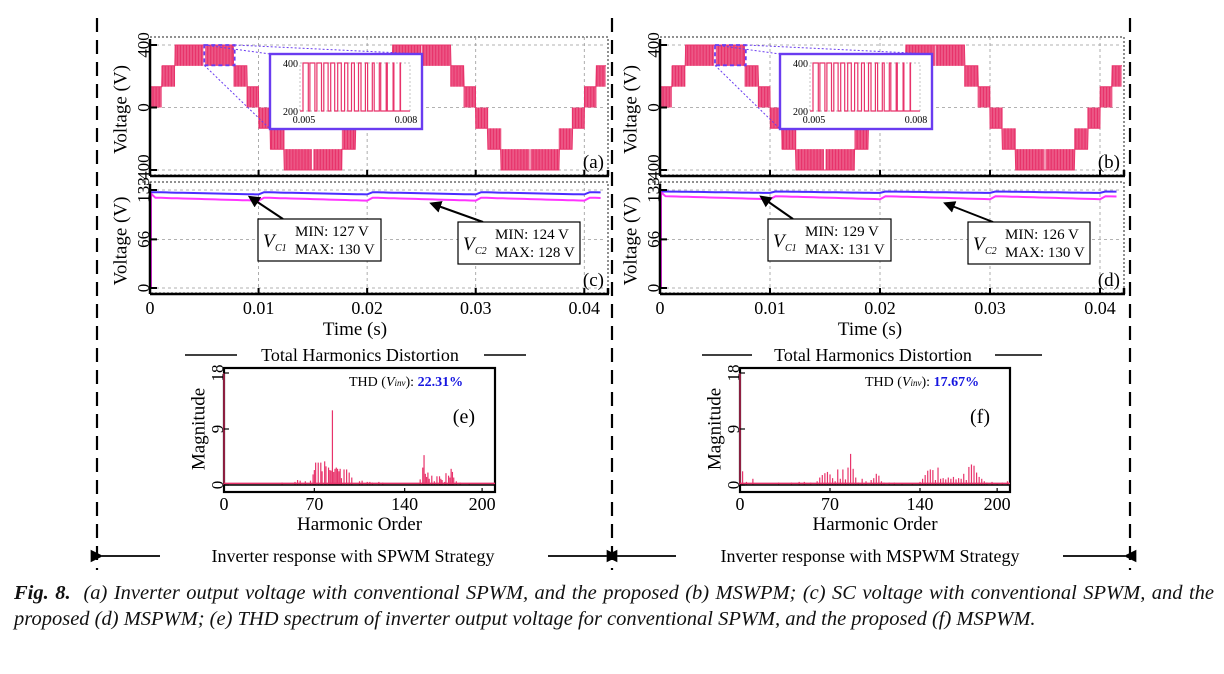 The width and height of the screenshot is (1224, 674). What do you see at coordinates (217, 373) in the screenshot?
I see `y-tick-label: 18` at bounding box center [217, 373].